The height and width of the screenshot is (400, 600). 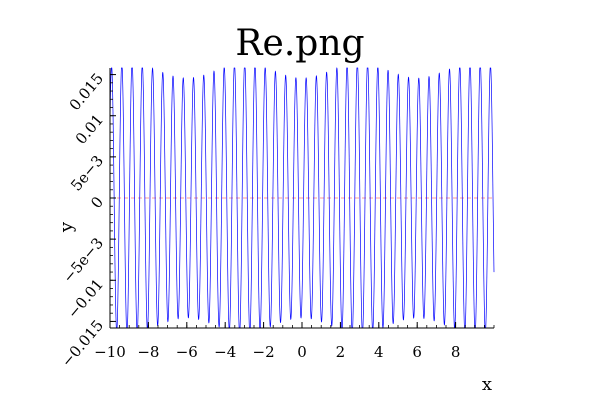 I want to click on x-tick-label: 0, so click(x=302, y=352).